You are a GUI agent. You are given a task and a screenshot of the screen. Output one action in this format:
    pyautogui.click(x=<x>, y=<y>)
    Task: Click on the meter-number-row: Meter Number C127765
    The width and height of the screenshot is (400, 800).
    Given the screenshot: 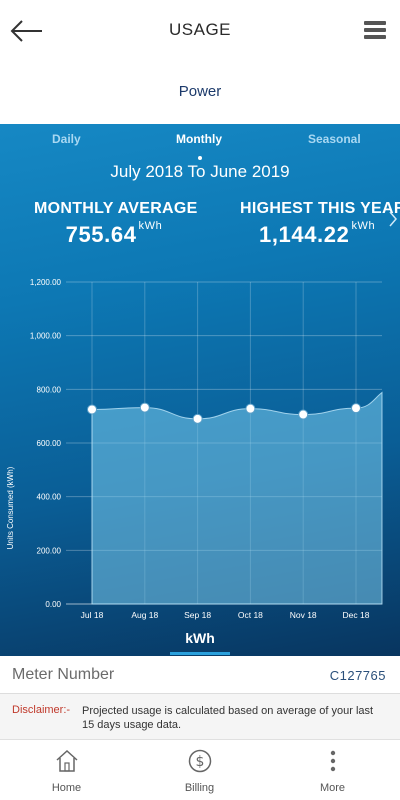 What is the action you would take?
    pyautogui.click(x=200, y=675)
    